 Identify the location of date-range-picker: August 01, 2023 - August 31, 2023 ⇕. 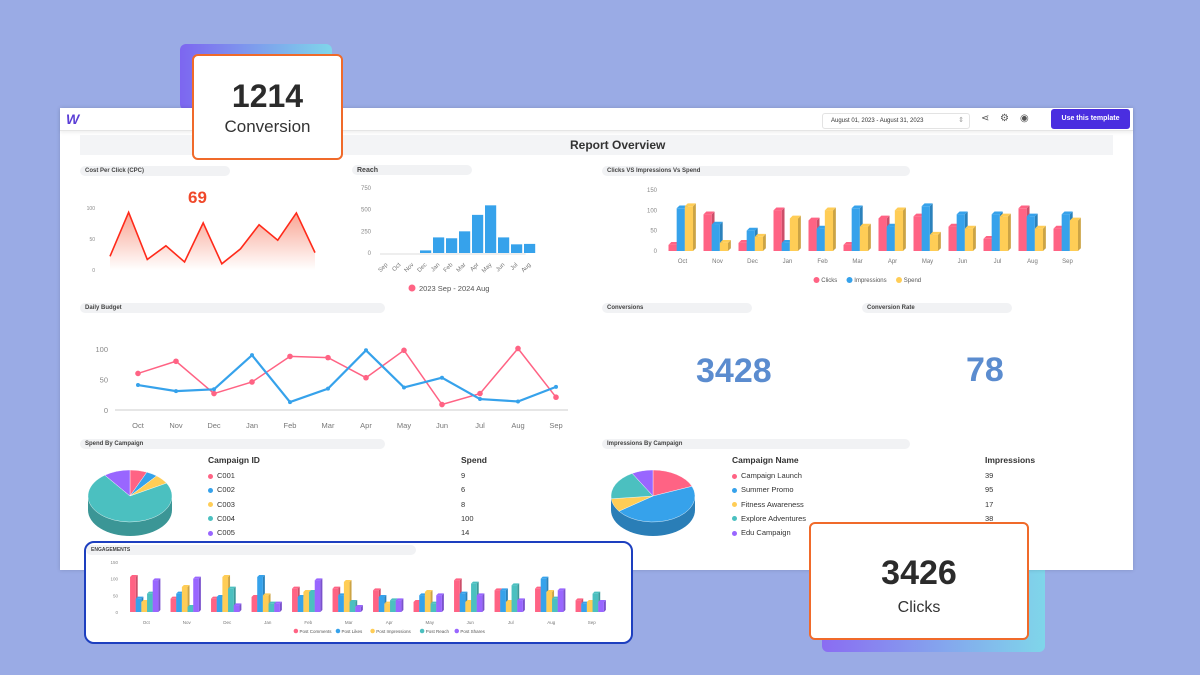
(896, 121).